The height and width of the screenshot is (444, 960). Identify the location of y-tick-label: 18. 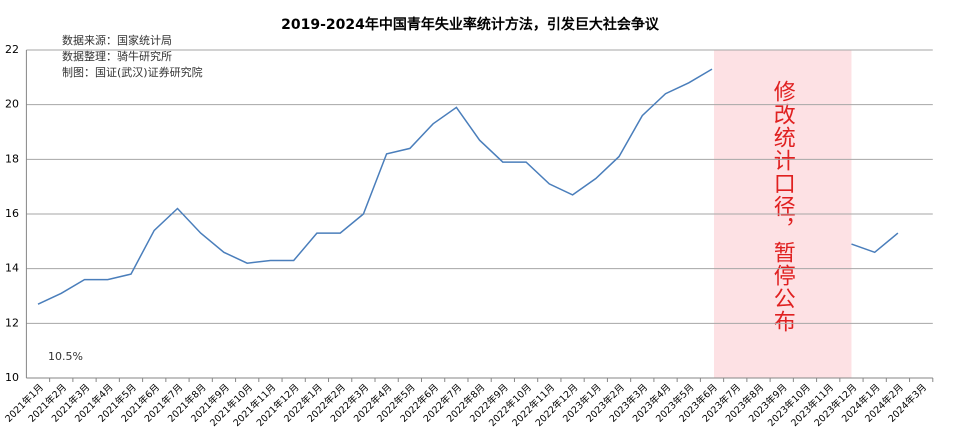
(12, 158).